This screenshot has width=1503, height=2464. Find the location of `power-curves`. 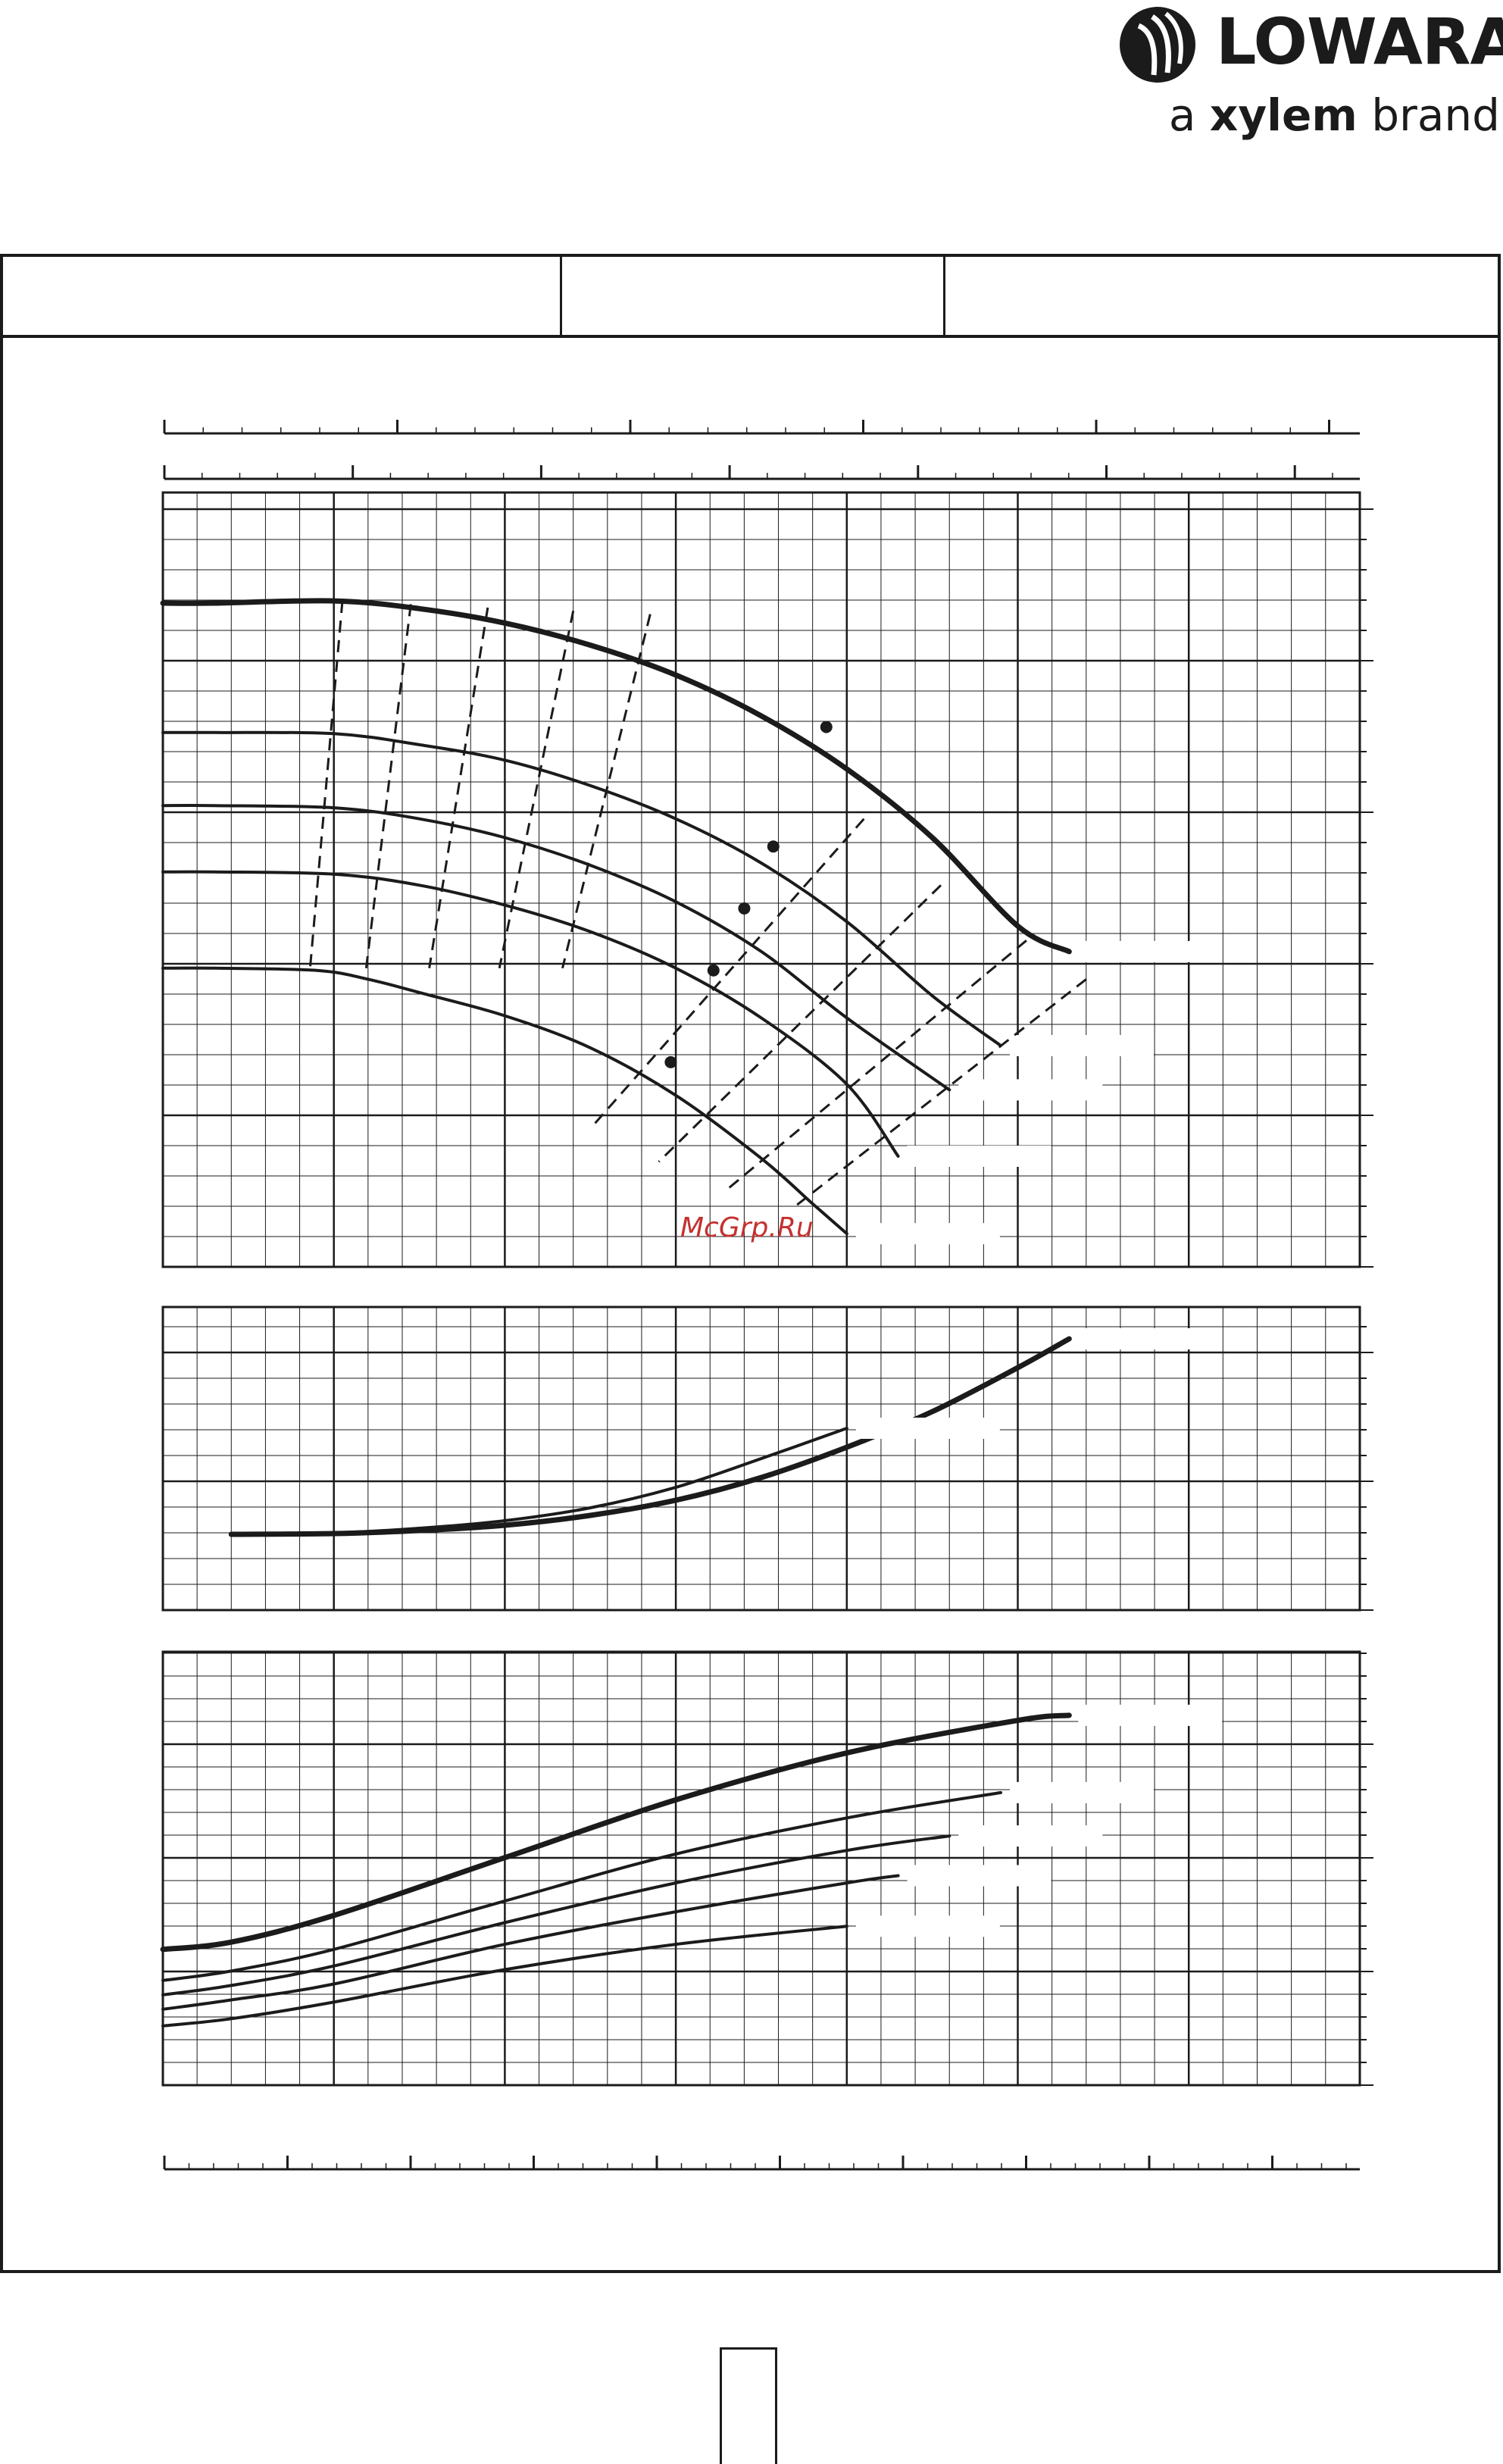

power-curves is located at coordinates (691, 1866).